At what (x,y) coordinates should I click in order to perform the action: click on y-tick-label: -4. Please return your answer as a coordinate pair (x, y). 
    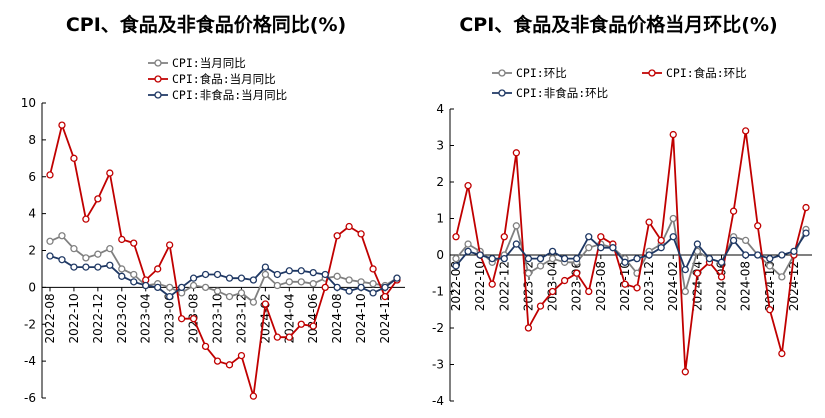
    Looking at the image, I should click on (438, 401).